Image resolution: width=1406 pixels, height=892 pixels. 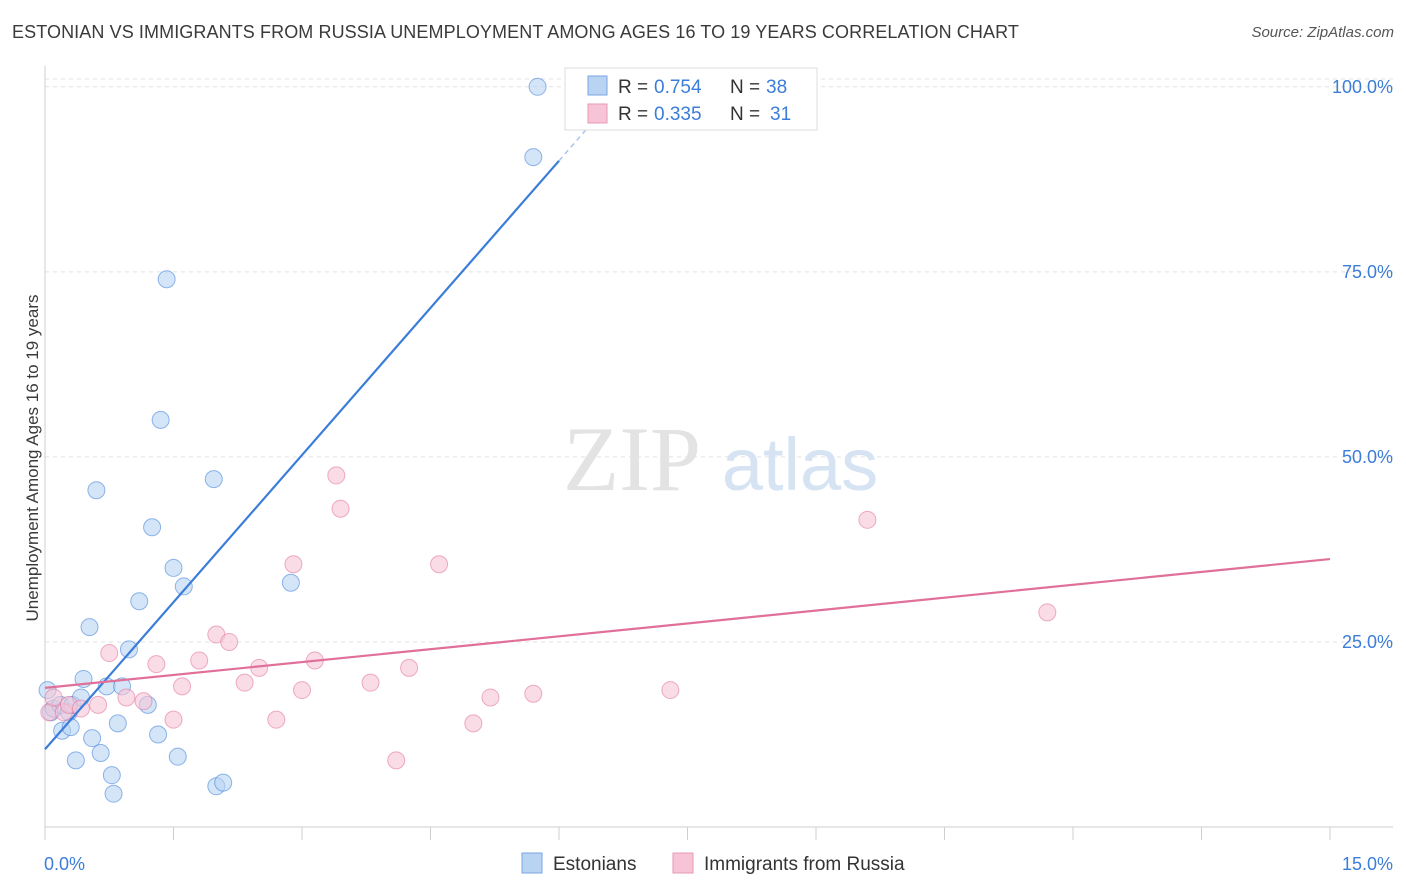 What do you see at coordinates (678, 87) in the screenshot?
I see `legend-r-value-estonians: 0.754` at bounding box center [678, 87].